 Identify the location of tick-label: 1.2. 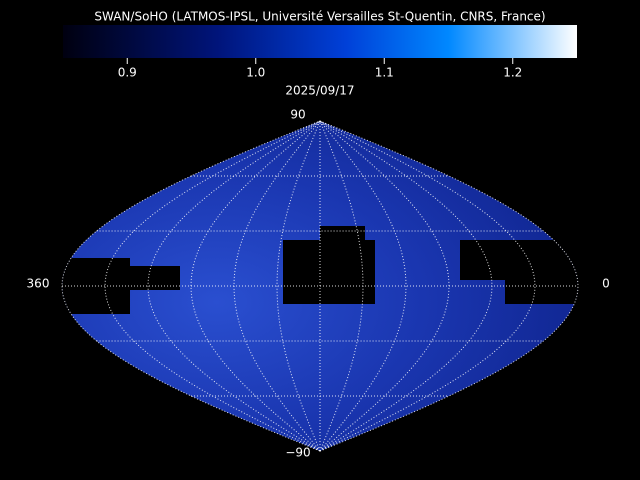
(512, 73).